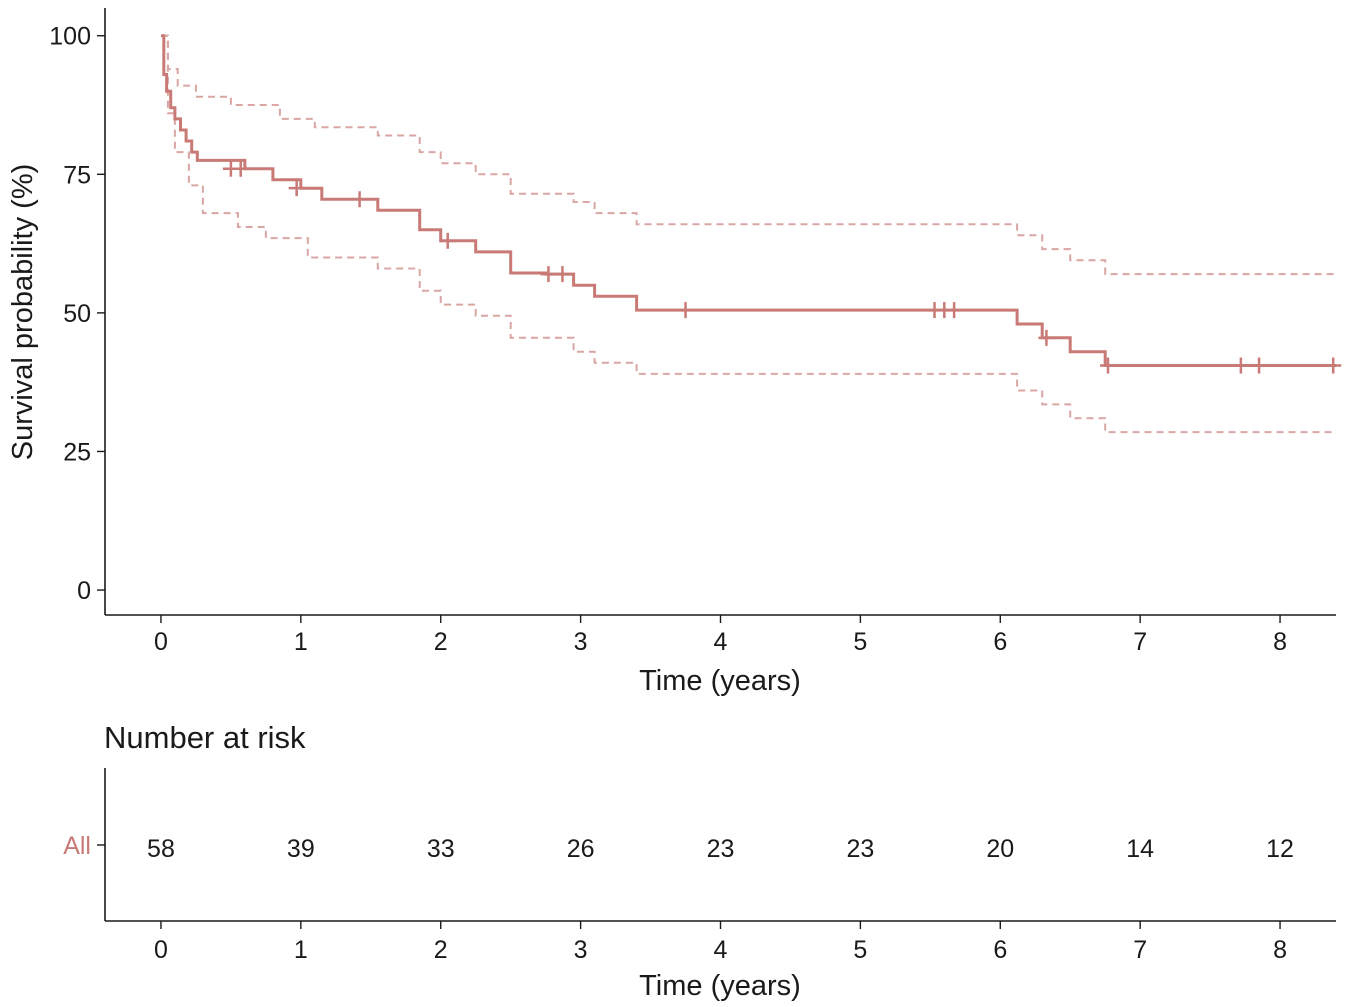 This screenshot has height=1007, width=1350. I want to click on risk-count: 12, so click(1280, 849).